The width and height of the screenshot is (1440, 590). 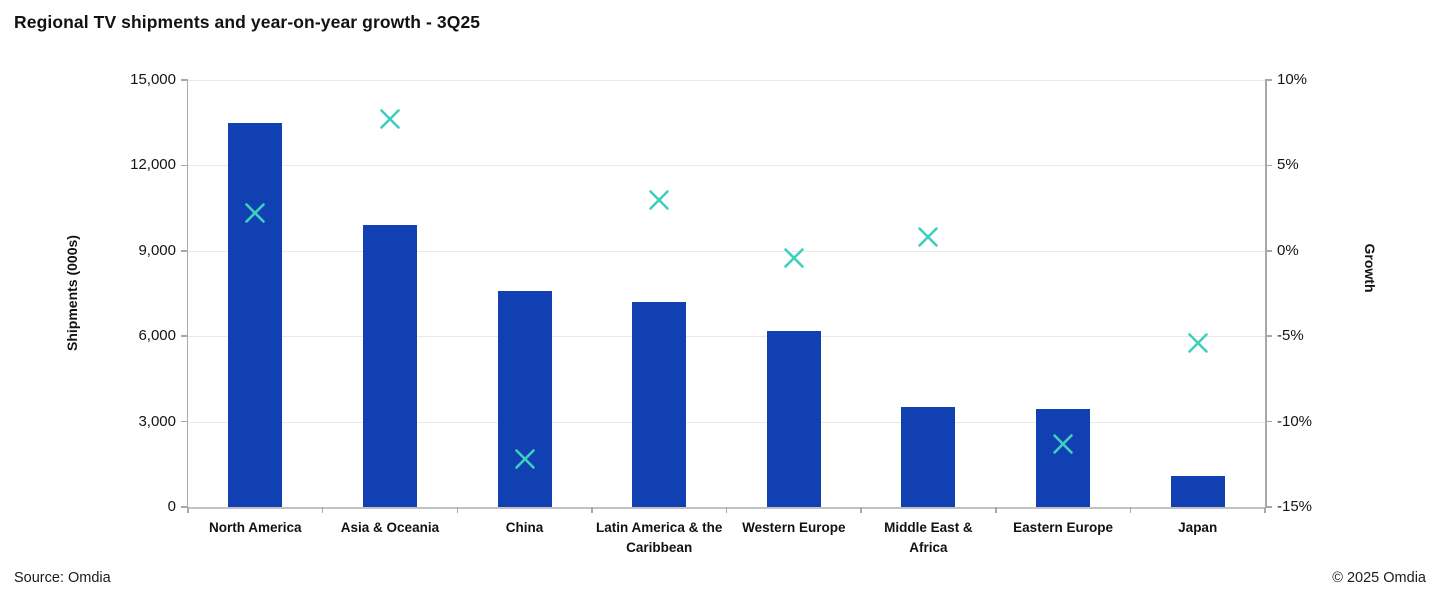 I want to click on category-label: Western Europe, so click(x=794, y=527).